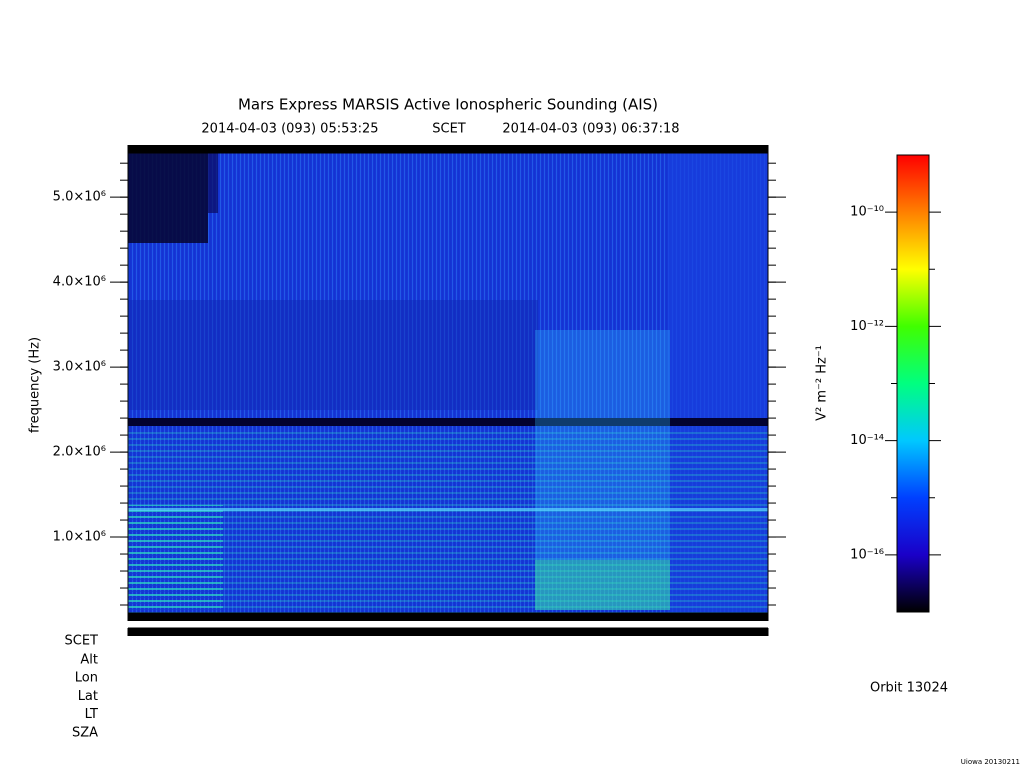  Describe the element at coordinates (289, 129) in the screenshot. I see `start-time: 2014-04-03 (093) 05:53:25` at that location.